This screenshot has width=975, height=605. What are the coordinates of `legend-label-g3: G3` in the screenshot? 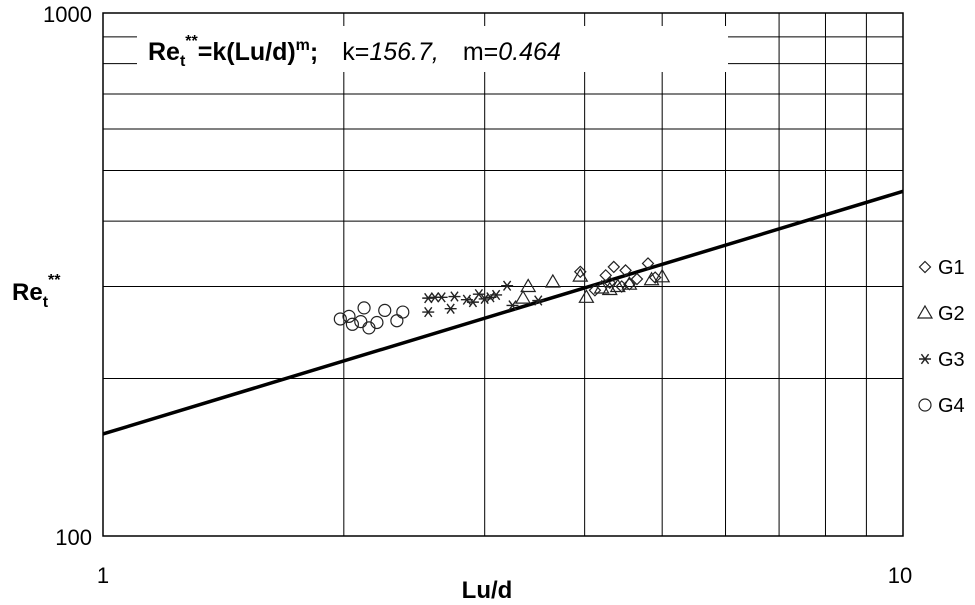 It's located at (951, 360).